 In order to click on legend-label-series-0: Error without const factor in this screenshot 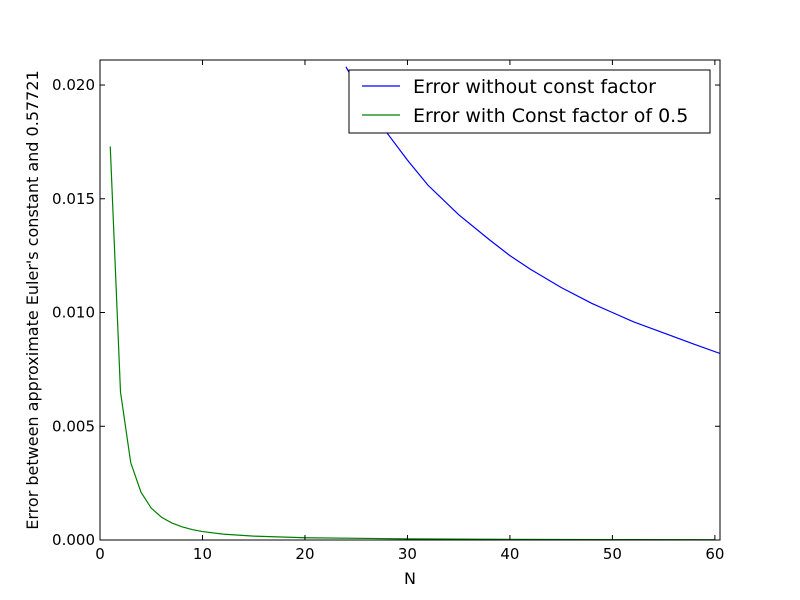, I will do `click(534, 87)`.